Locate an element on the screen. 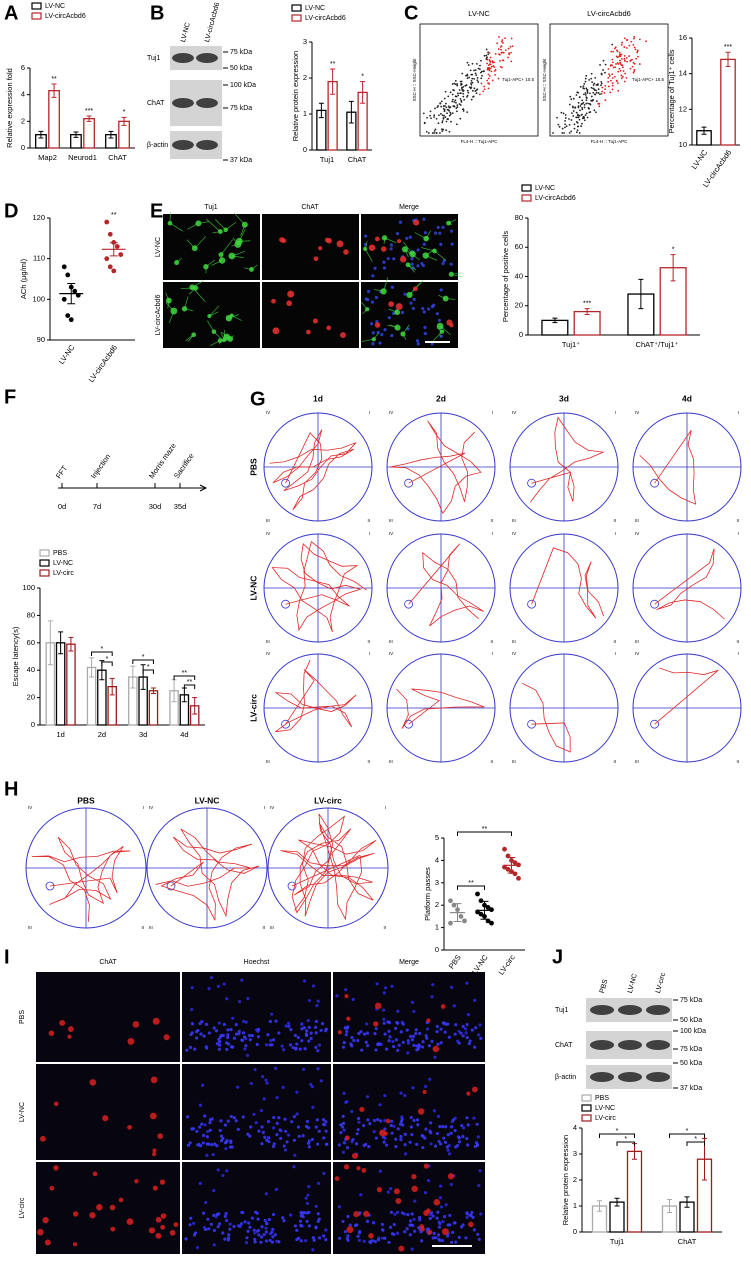 Image resolution: width=751 pixels, height=1265 pixels. flow-title: LV-circAcbd6 is located at coordinates (609, 13).